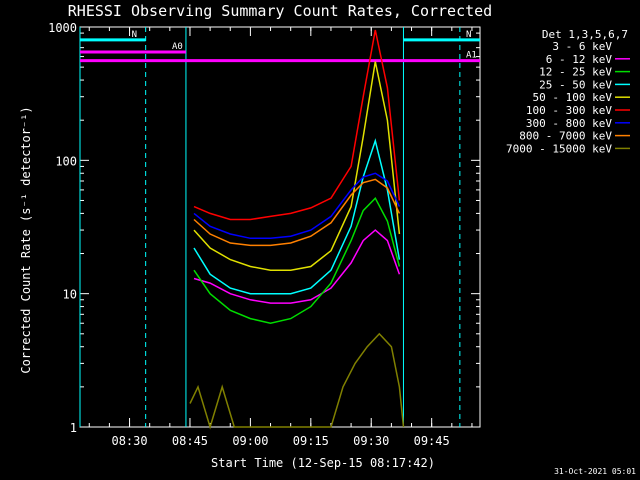 The width and height of the screenshot is (640, 480). Describe the element at coordinates (371, 441) in the screenshot. I see `x-tick-label: 09:30` at that location.